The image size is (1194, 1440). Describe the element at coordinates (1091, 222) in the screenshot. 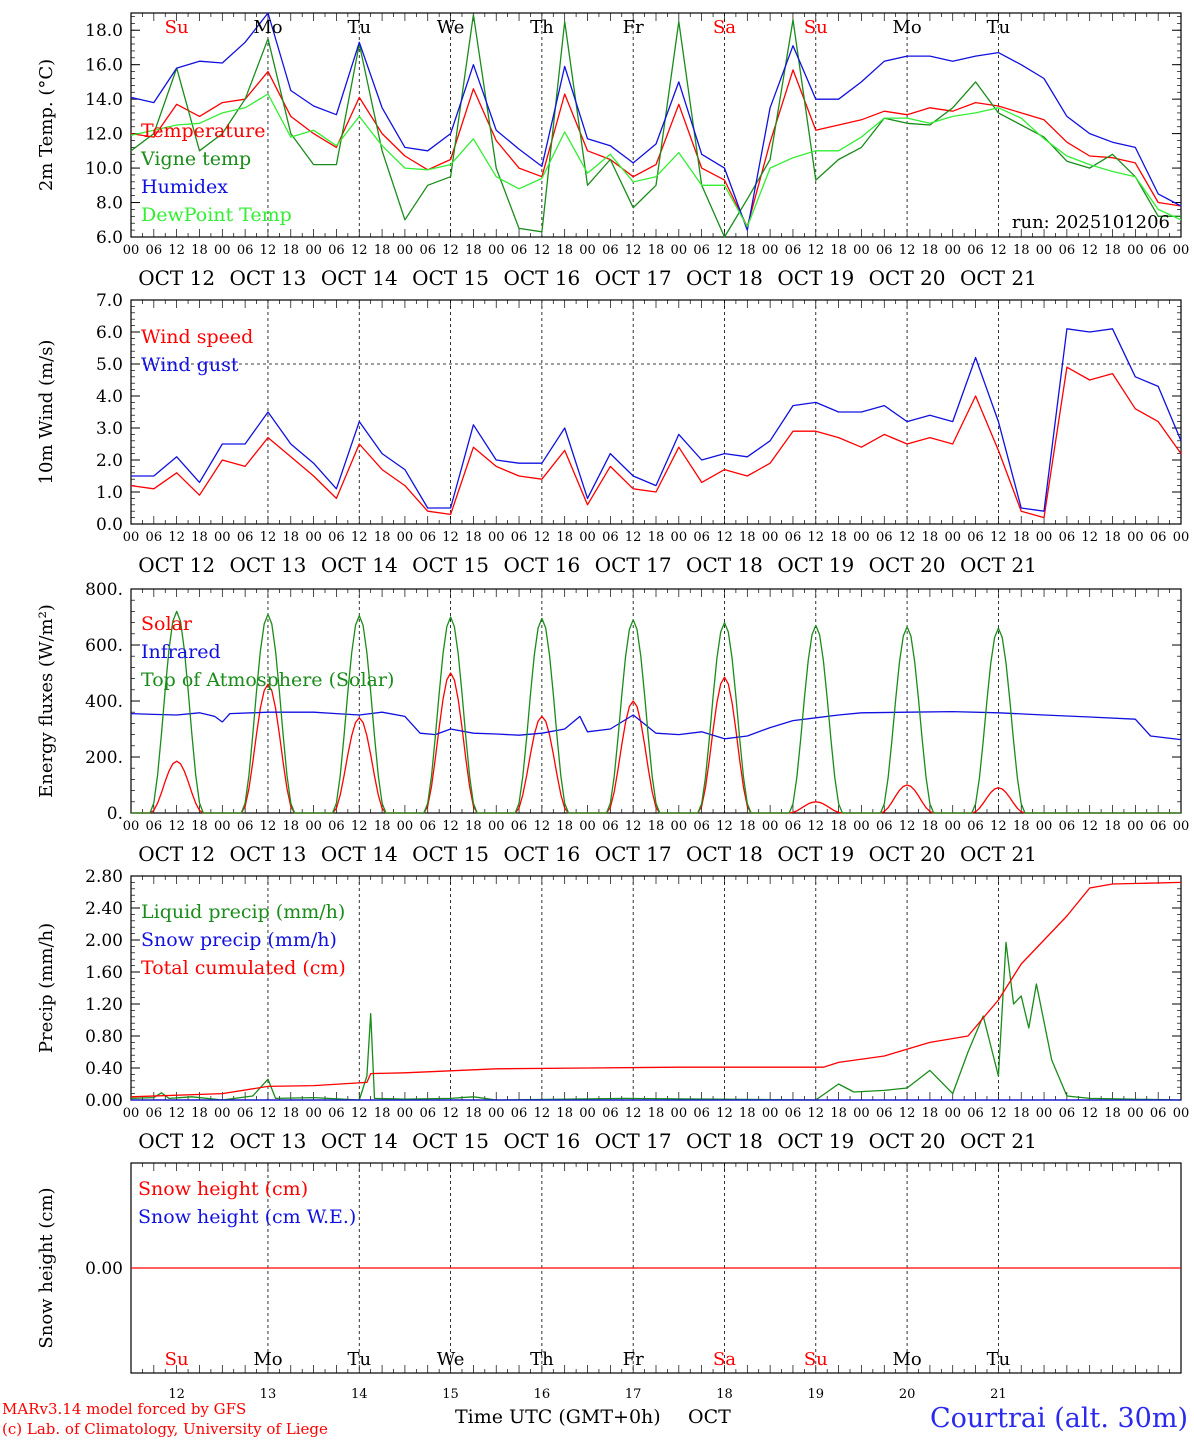

I see `run-label: run: 2025101206` at that location.